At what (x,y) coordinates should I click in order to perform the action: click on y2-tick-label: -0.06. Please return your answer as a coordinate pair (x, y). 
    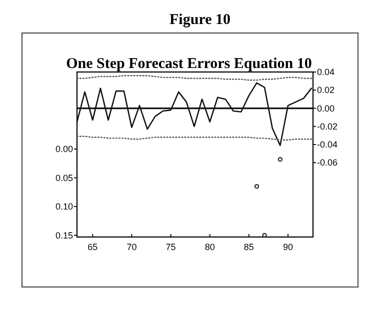
    Looking at the image, I should click on (327, 163).